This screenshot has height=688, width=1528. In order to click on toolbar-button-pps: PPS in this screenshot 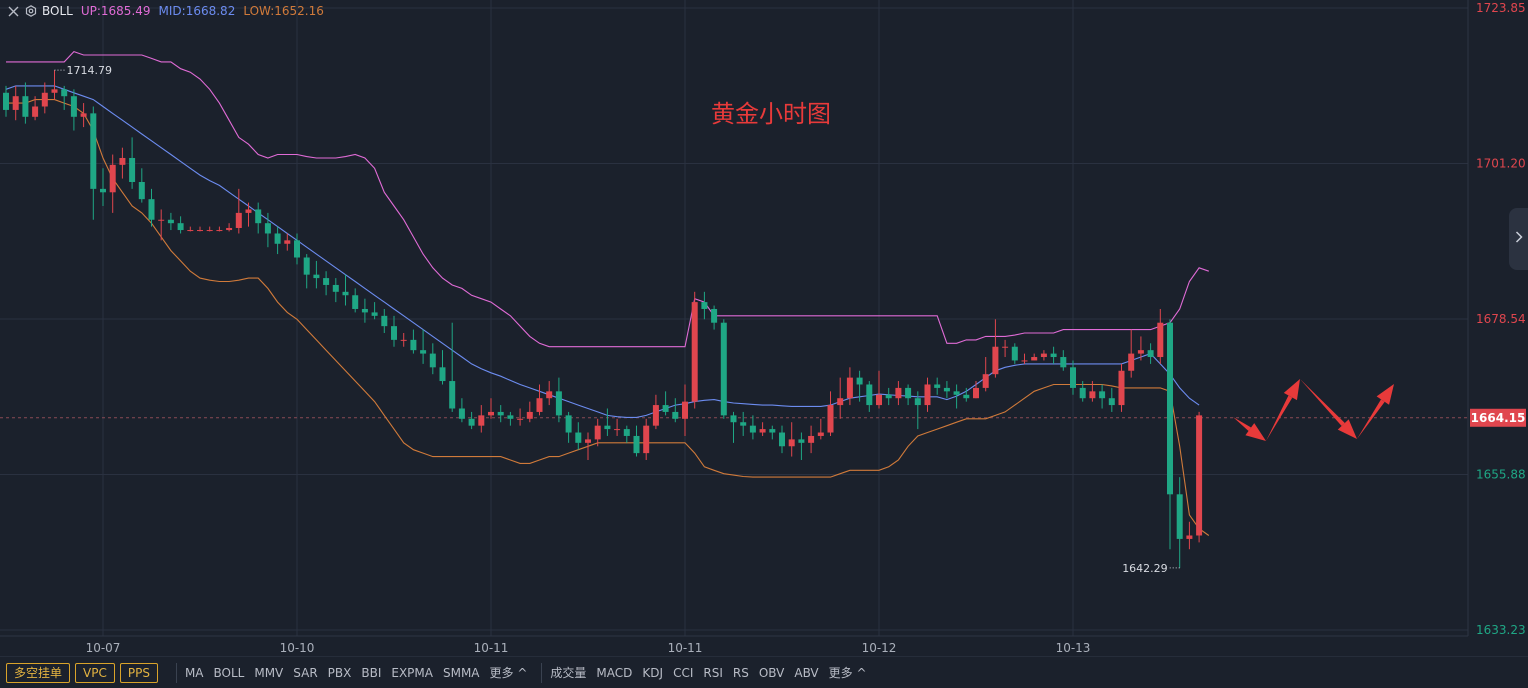, I will do `click(138, 672)`.